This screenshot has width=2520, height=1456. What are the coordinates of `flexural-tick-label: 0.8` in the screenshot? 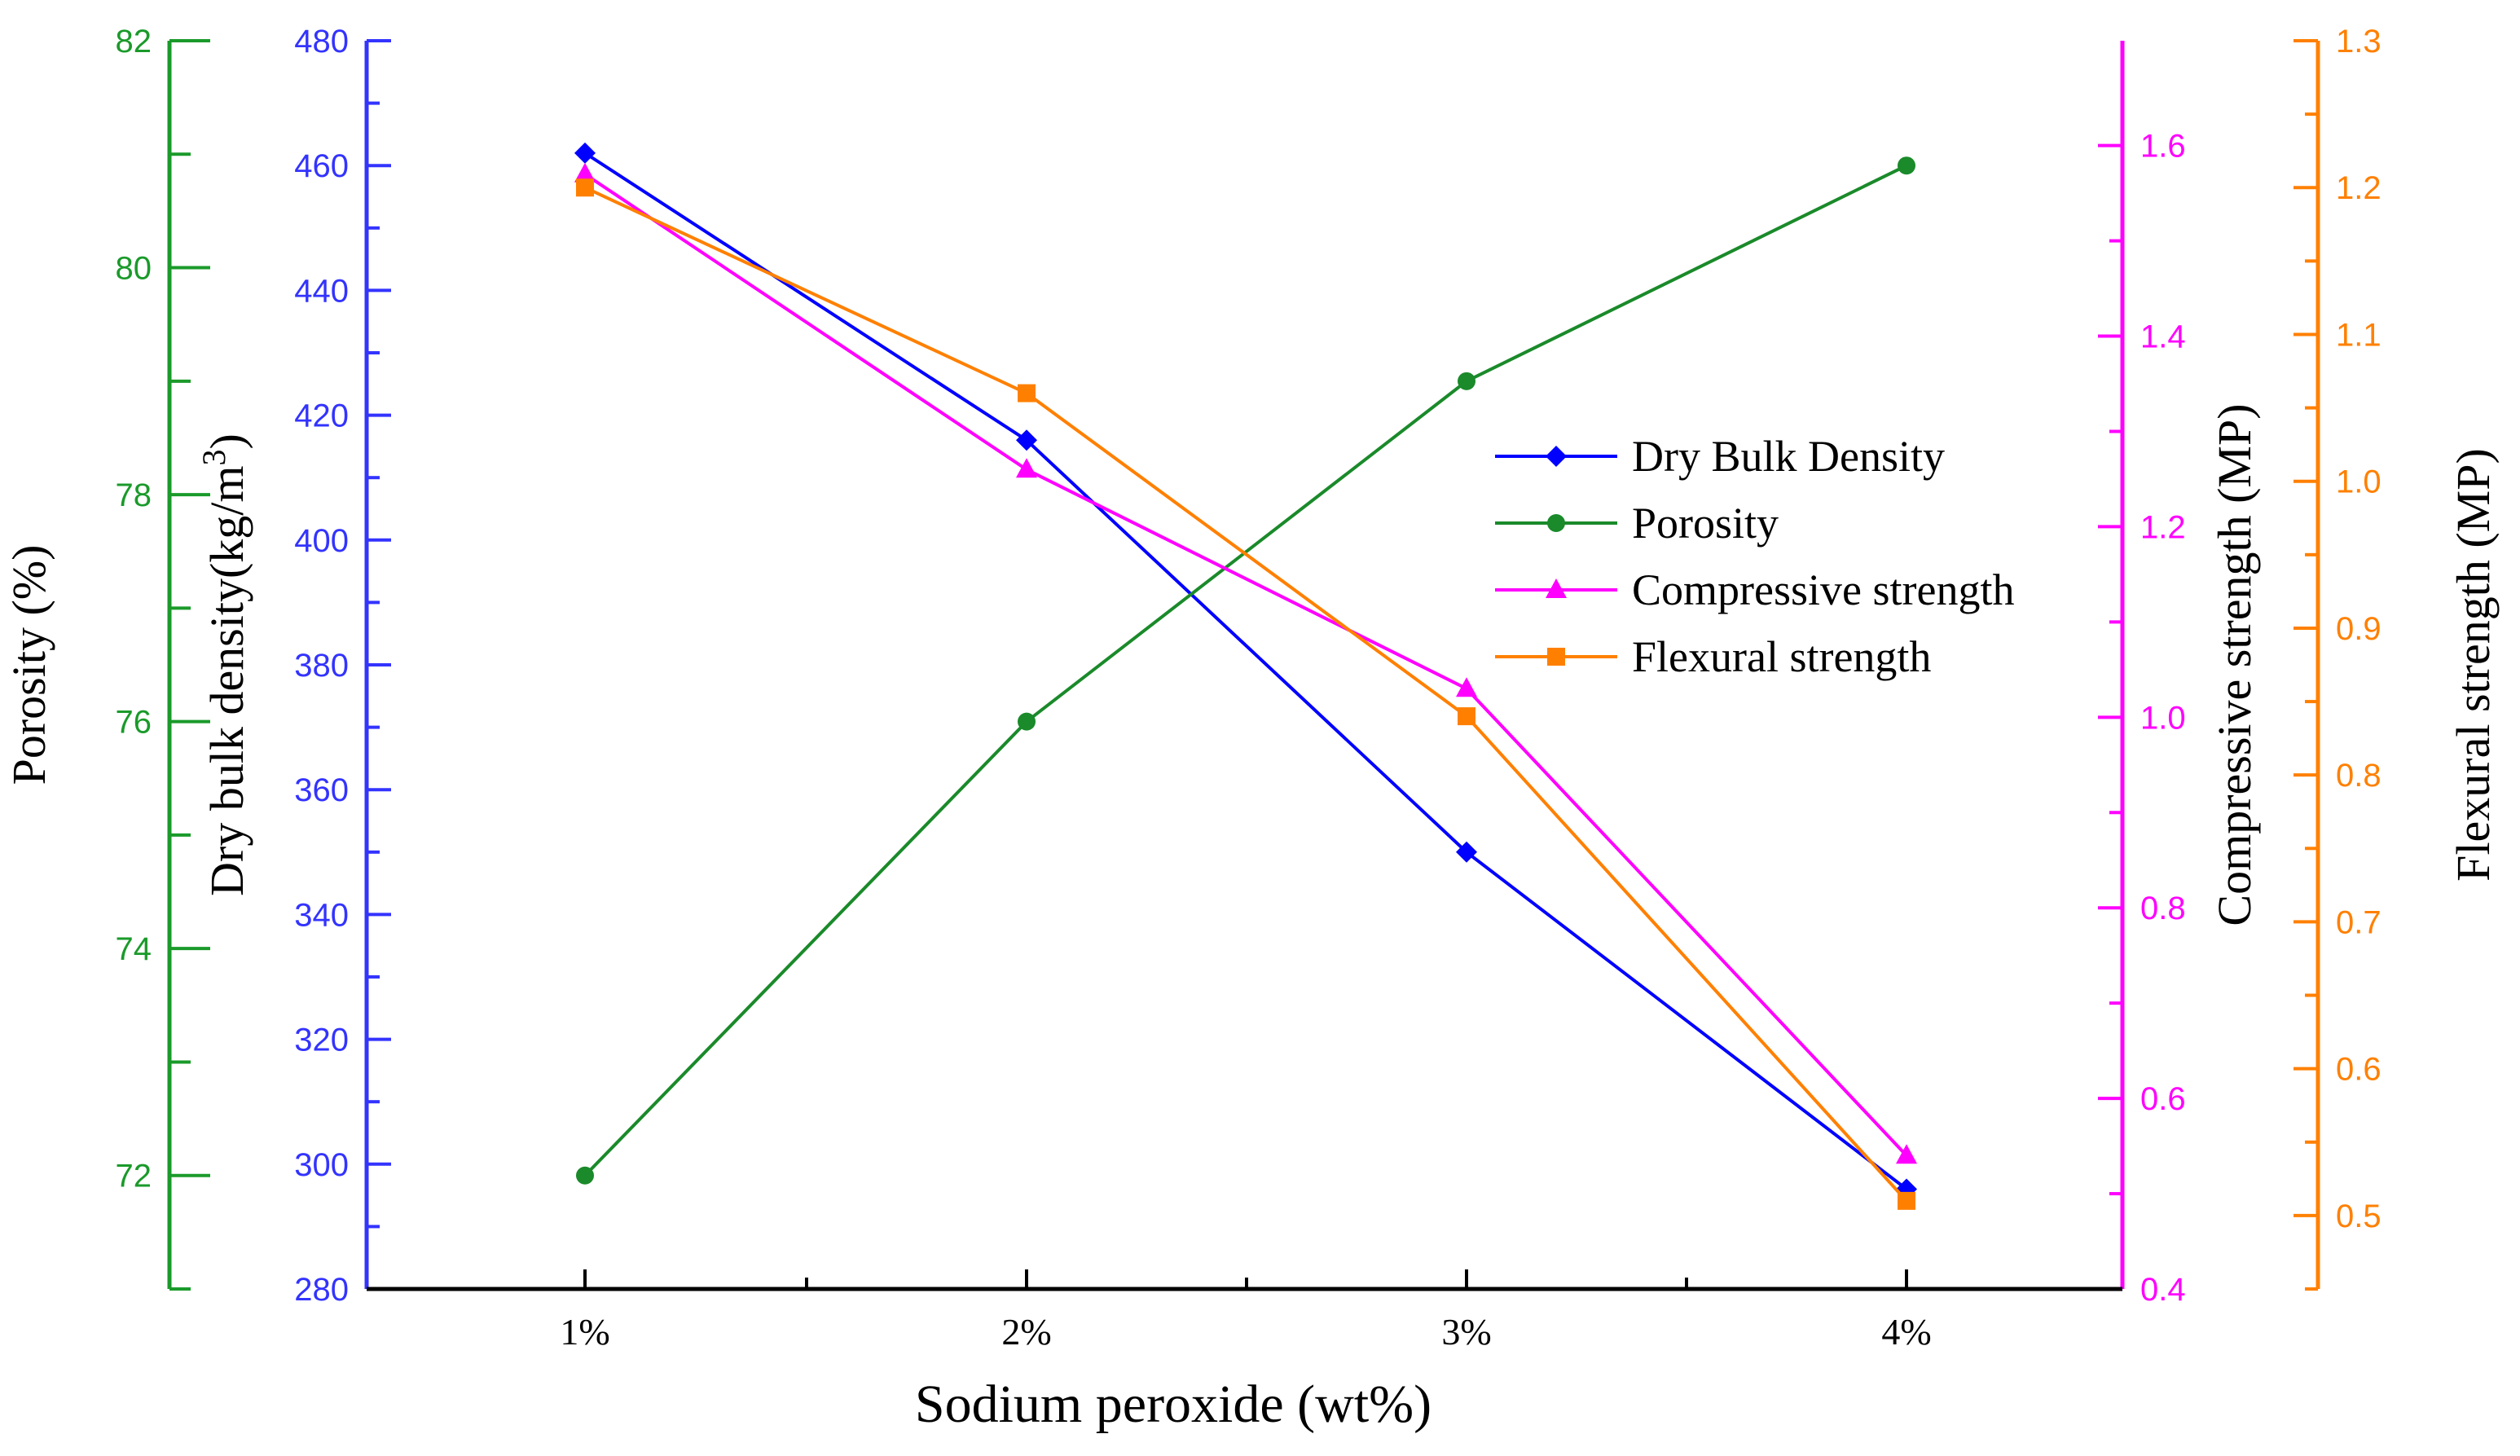 It's located at (2358, 776).